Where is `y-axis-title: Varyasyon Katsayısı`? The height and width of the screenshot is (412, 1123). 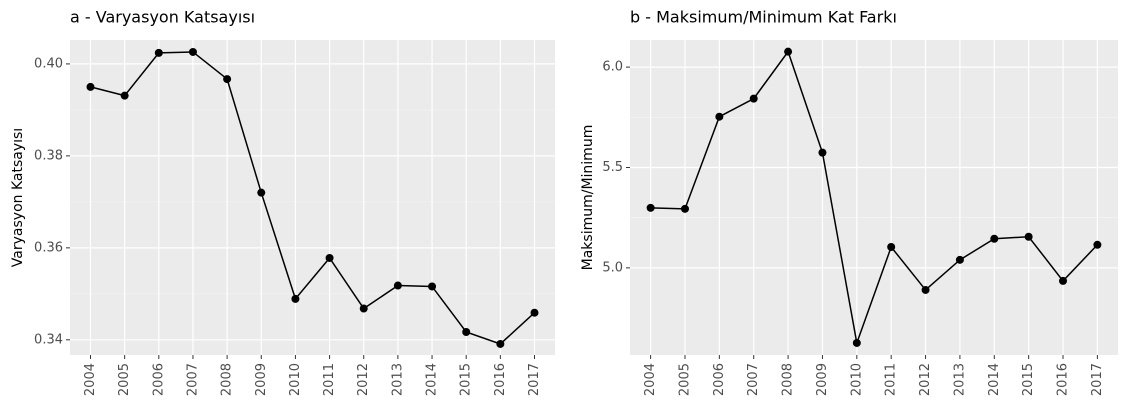
y-axis-title: Varyasyon Katsayısı is located at coordinates (18, 197).